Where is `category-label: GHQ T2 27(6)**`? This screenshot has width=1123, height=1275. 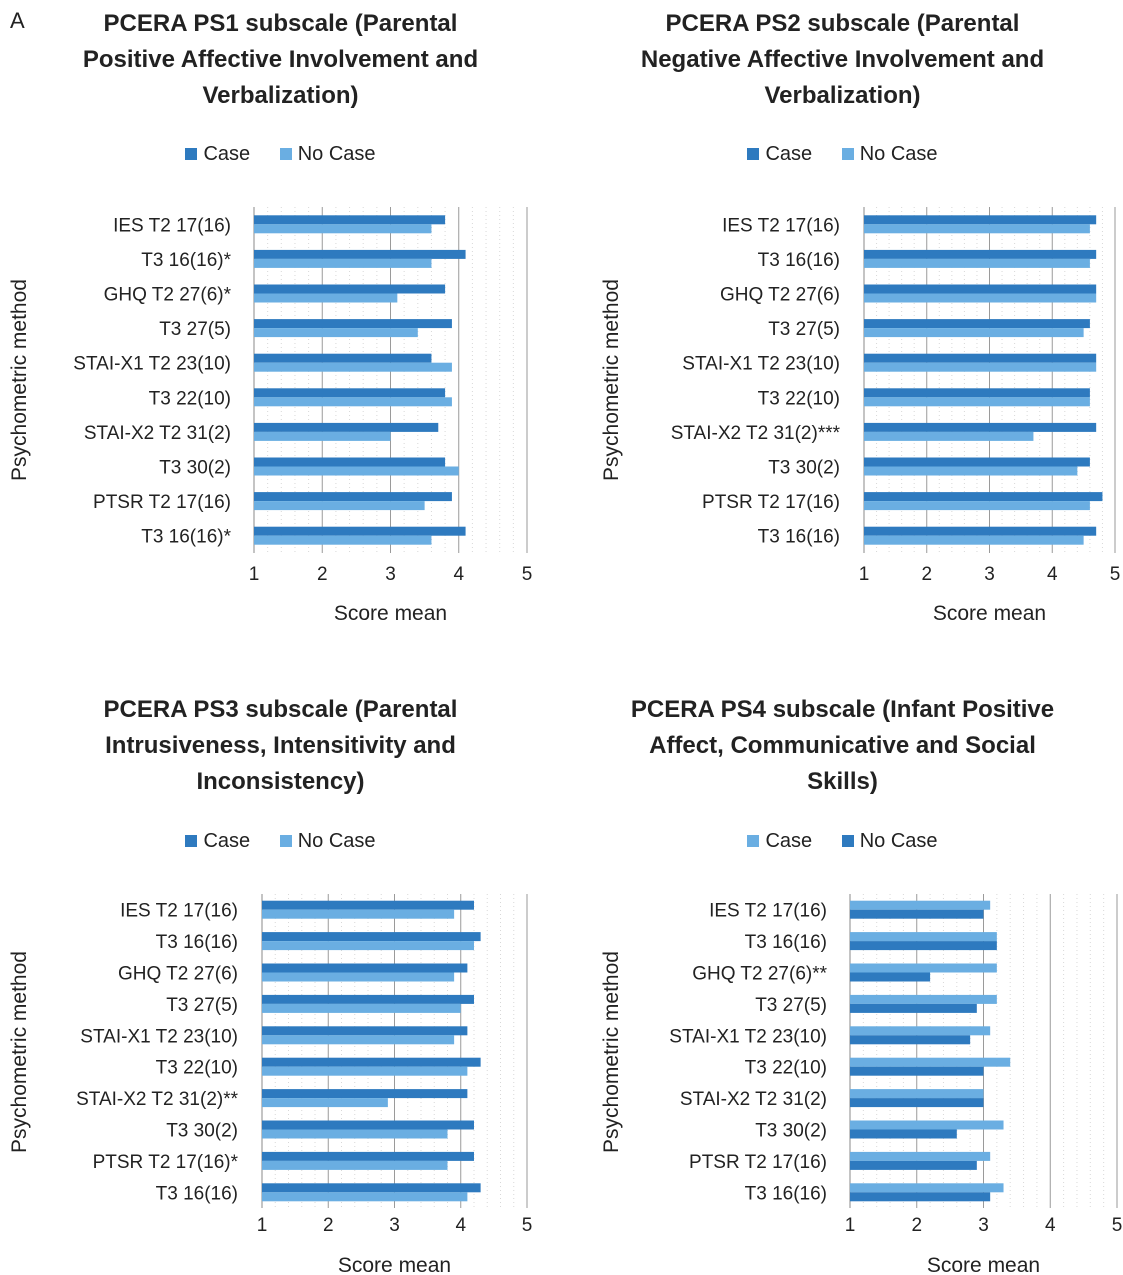 category-label: GHQ T2 27(6)** is located at coordinates (759, 974).